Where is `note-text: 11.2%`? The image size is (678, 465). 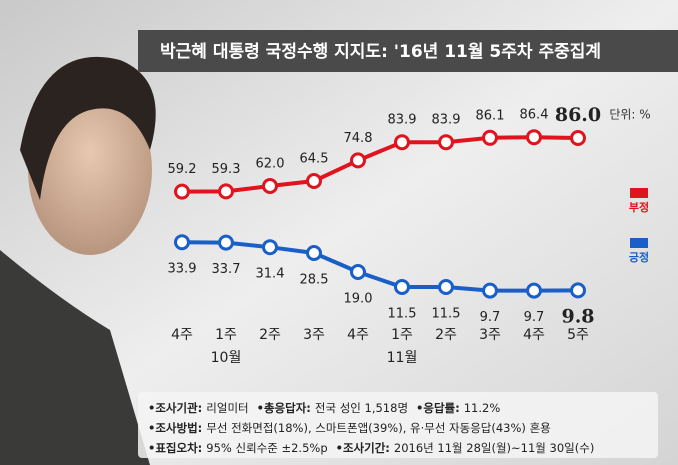
note-text: 11.2% is located at coordinates (482, 408).